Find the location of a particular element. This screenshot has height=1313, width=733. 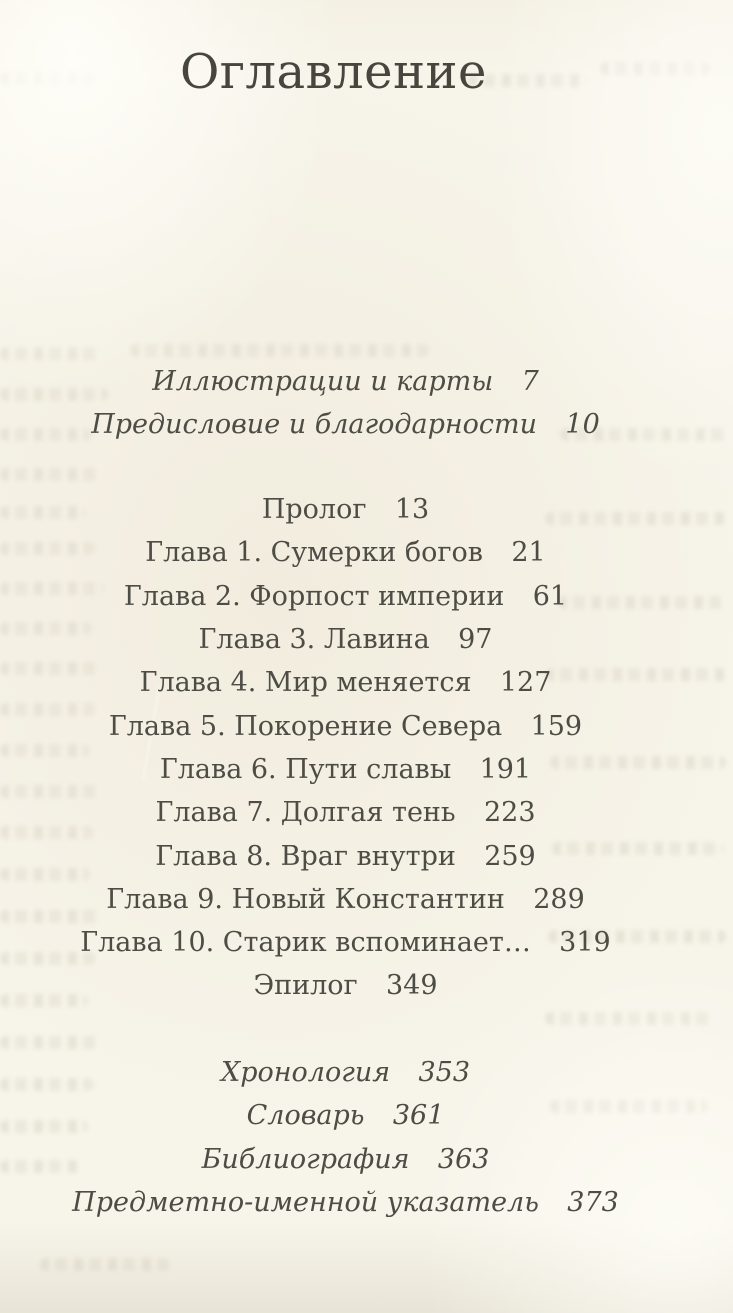

toc-entry-page: 61 is located at coordinates (550, 596).